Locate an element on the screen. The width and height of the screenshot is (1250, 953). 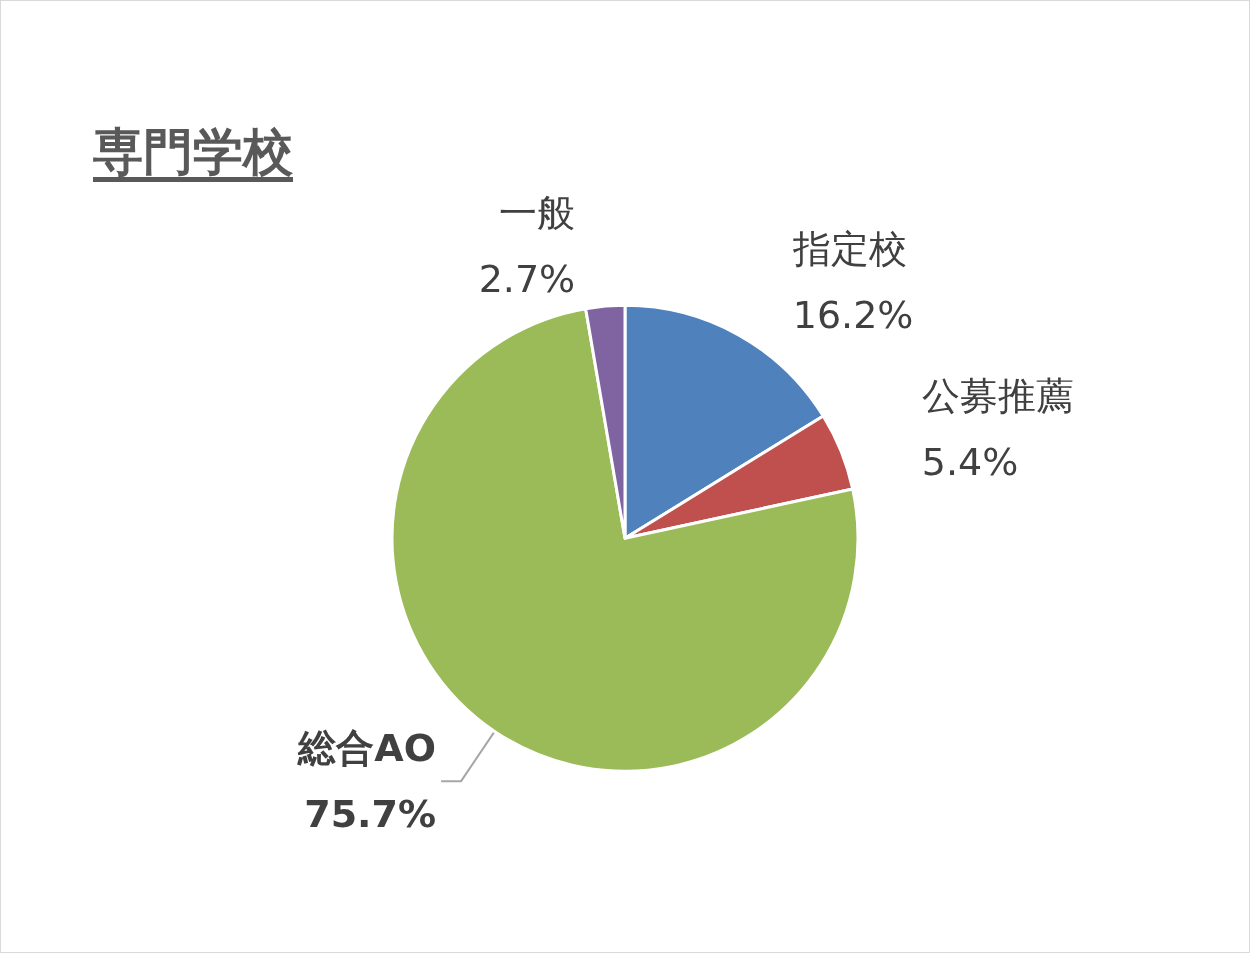
data-label: 75.7% is located at coordinates (370, 814).